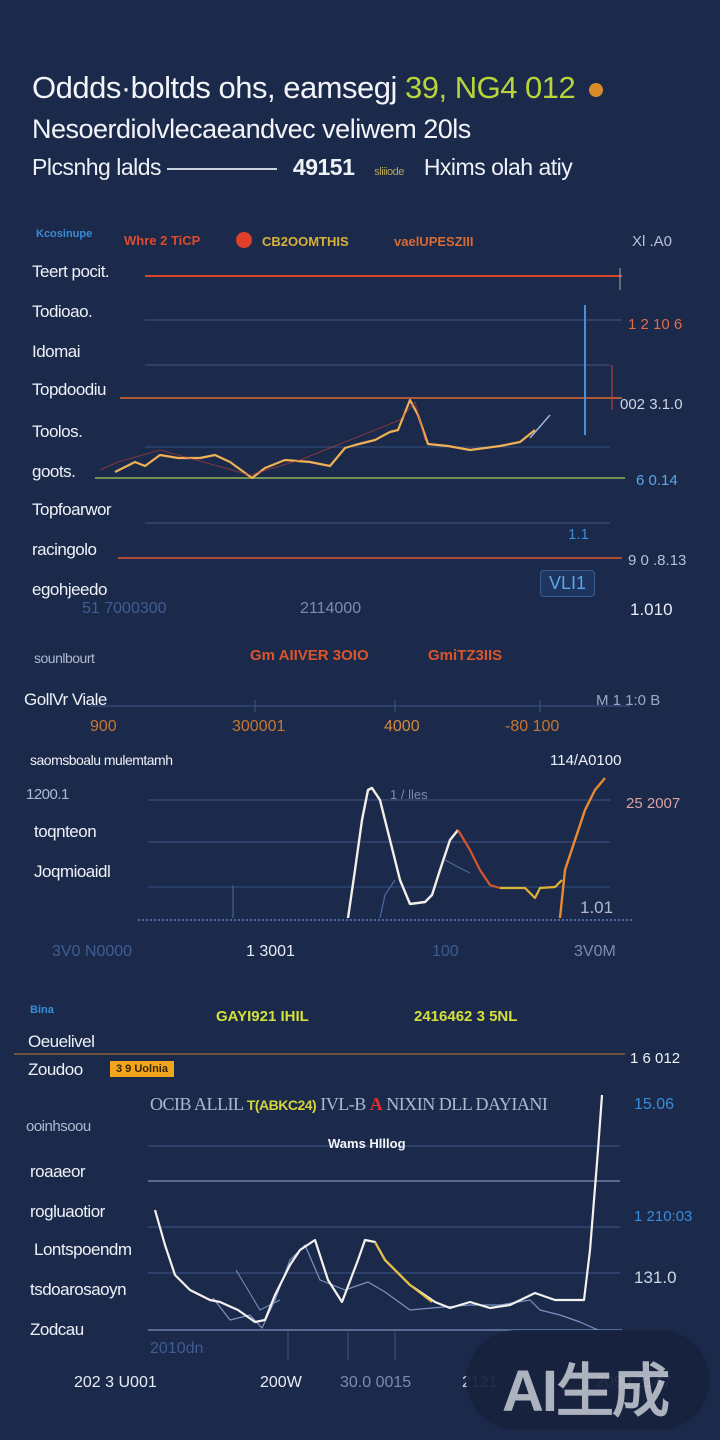 The width and height of the screenshot is (720, 1440). What do you see at coordinates (56, 351) in the screenshot?
I see `chart1-y-label-3: Idomai` at bounding box center [56, 351].